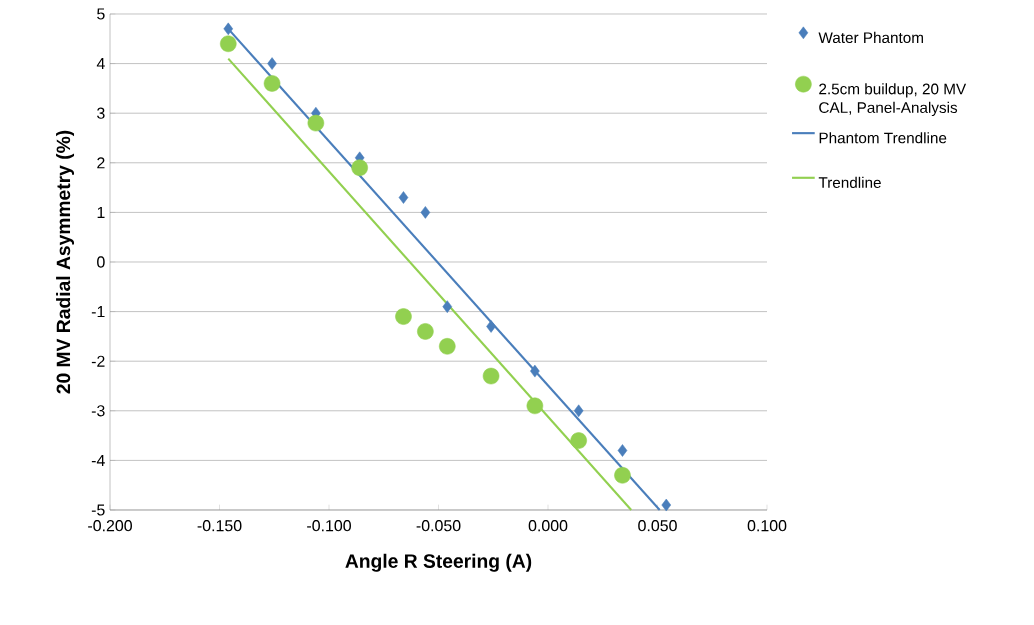  I want to click on y-tick-label: -4, so click(98, 460).